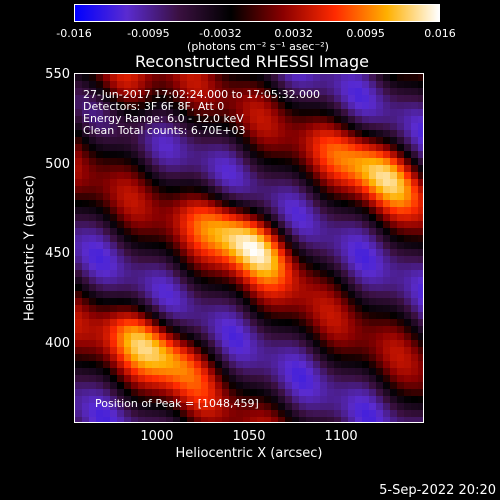 Image resolution: width=500 pixels, height=500 pixels. Describe the element at coordinates (74, 33) in the screenshot. I see `colorbar-tick-label: -0.016` at that location.